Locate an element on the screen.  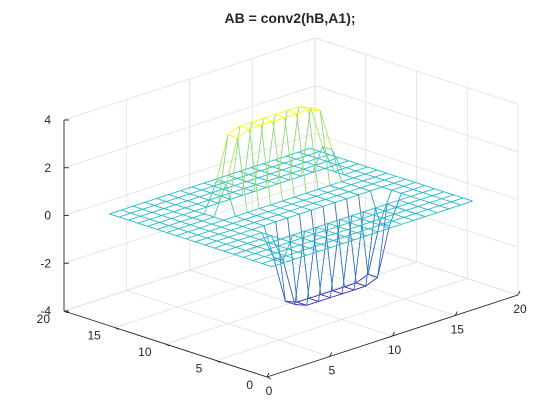
x-tick-mark is located at coordinates (519, 293).